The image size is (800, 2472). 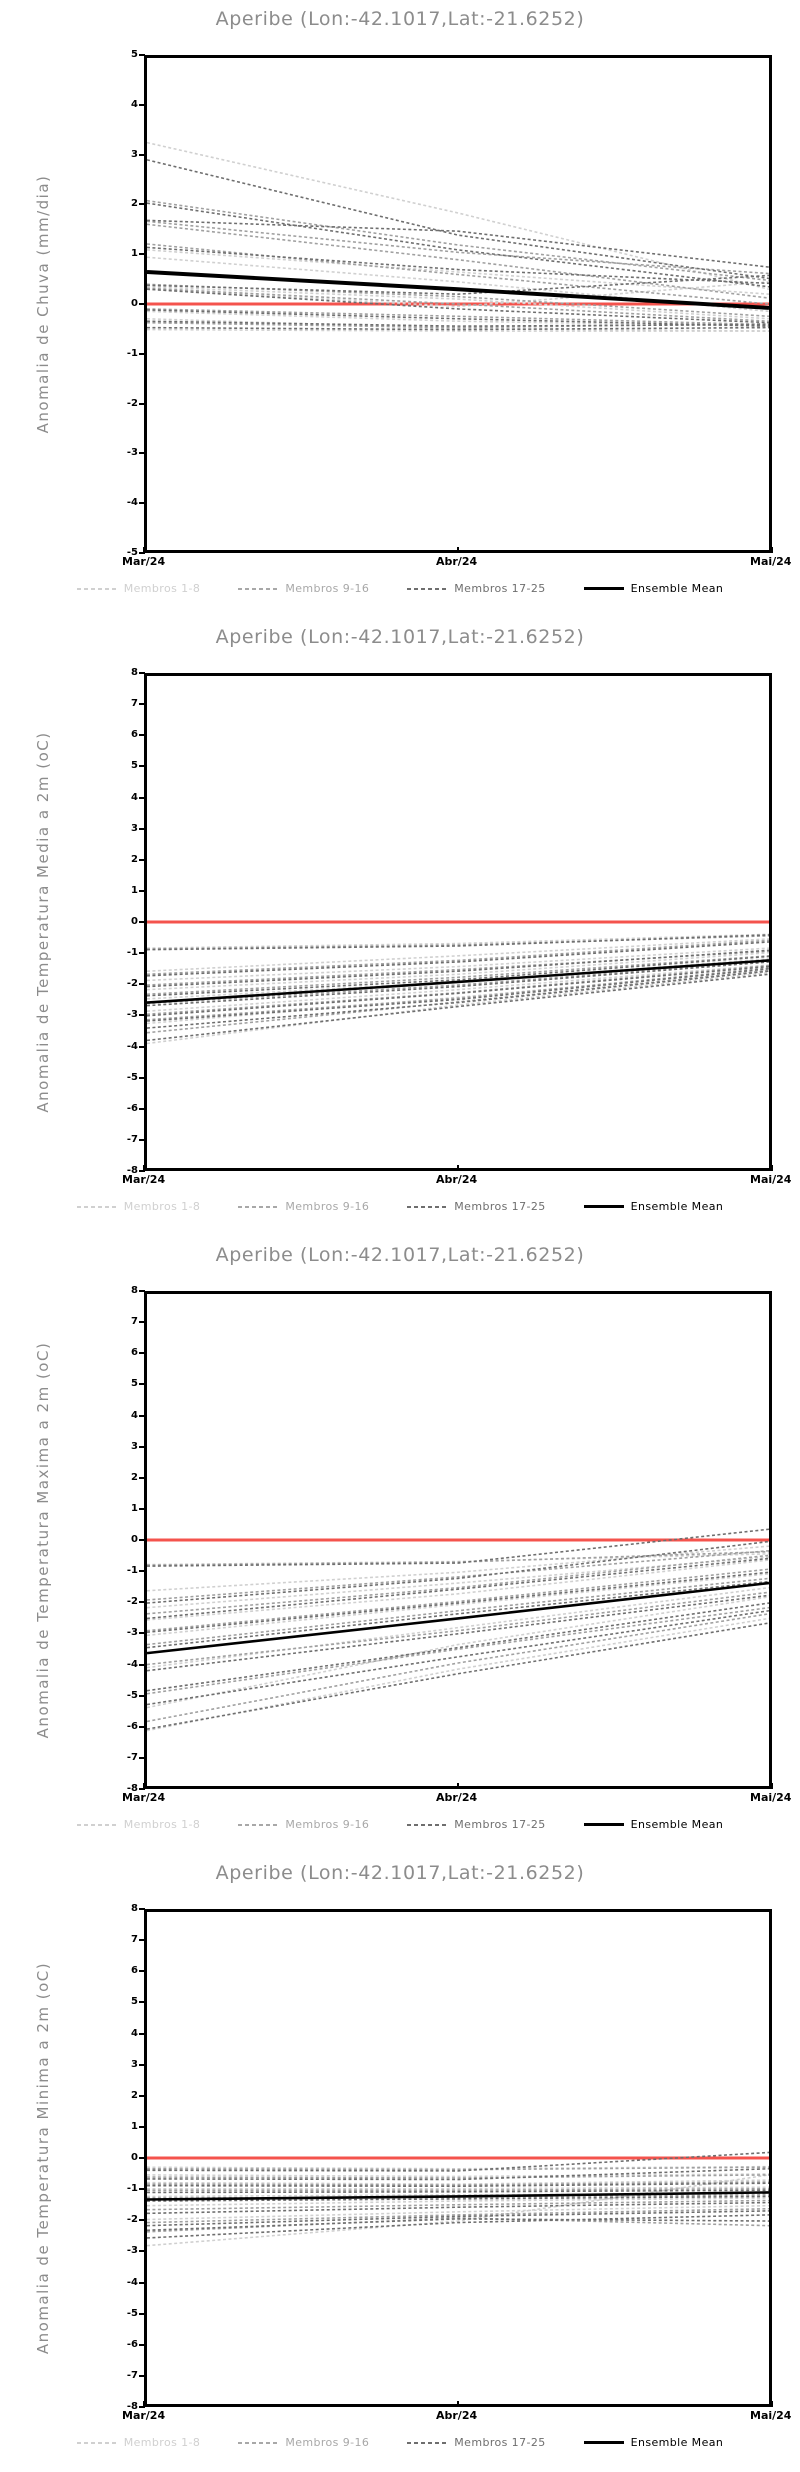 I want to click on y-tick-label: -7, so click(x=132, y=1757).